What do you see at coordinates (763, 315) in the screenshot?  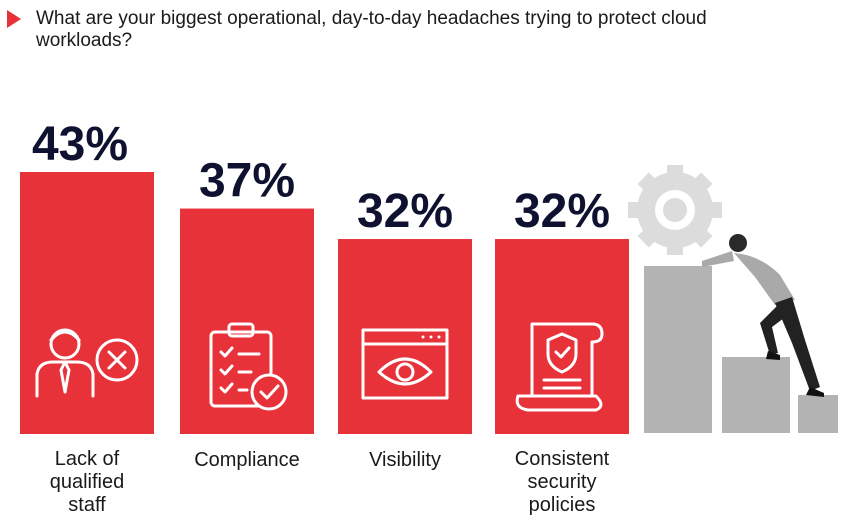 I see `person-figure` at bounding box center [763, 315].